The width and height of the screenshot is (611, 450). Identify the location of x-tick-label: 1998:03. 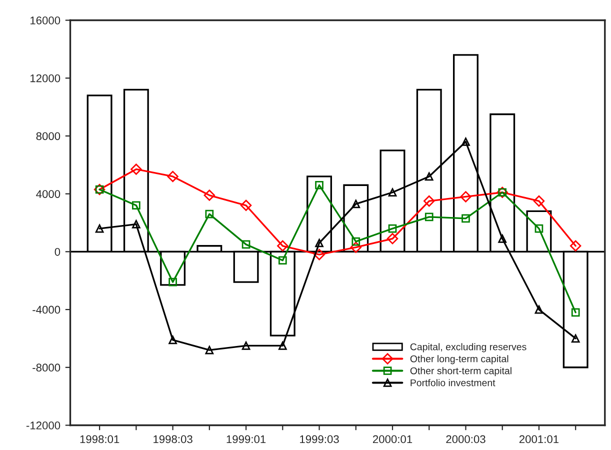
(173, 439).